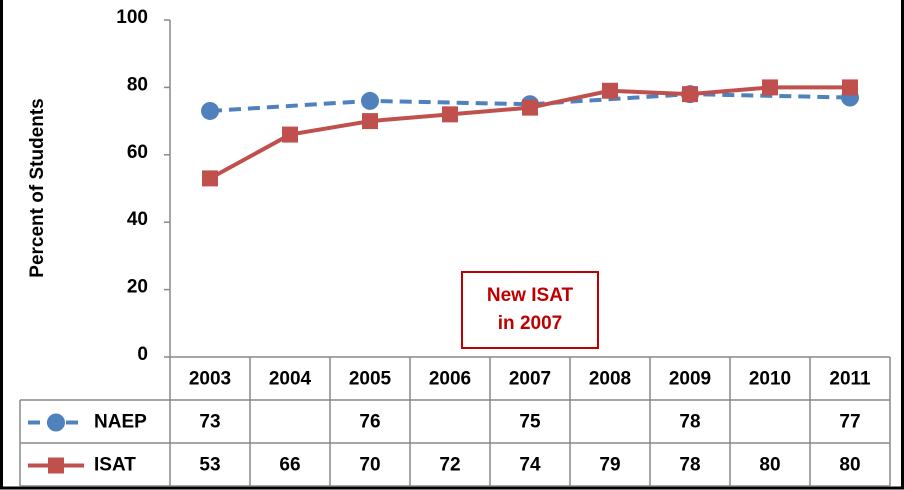 The height and width of the screenshot is (490, 904). What do you see at coordinates (530, 295) in the screenshot?
I see `annotation-text: New ISAT` at bounding box center [530, 295].